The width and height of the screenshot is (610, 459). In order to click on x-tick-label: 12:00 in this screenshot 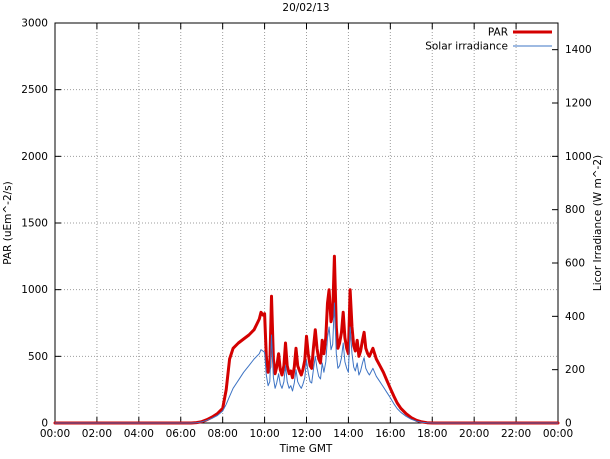, I will do `click(306, 434)`.